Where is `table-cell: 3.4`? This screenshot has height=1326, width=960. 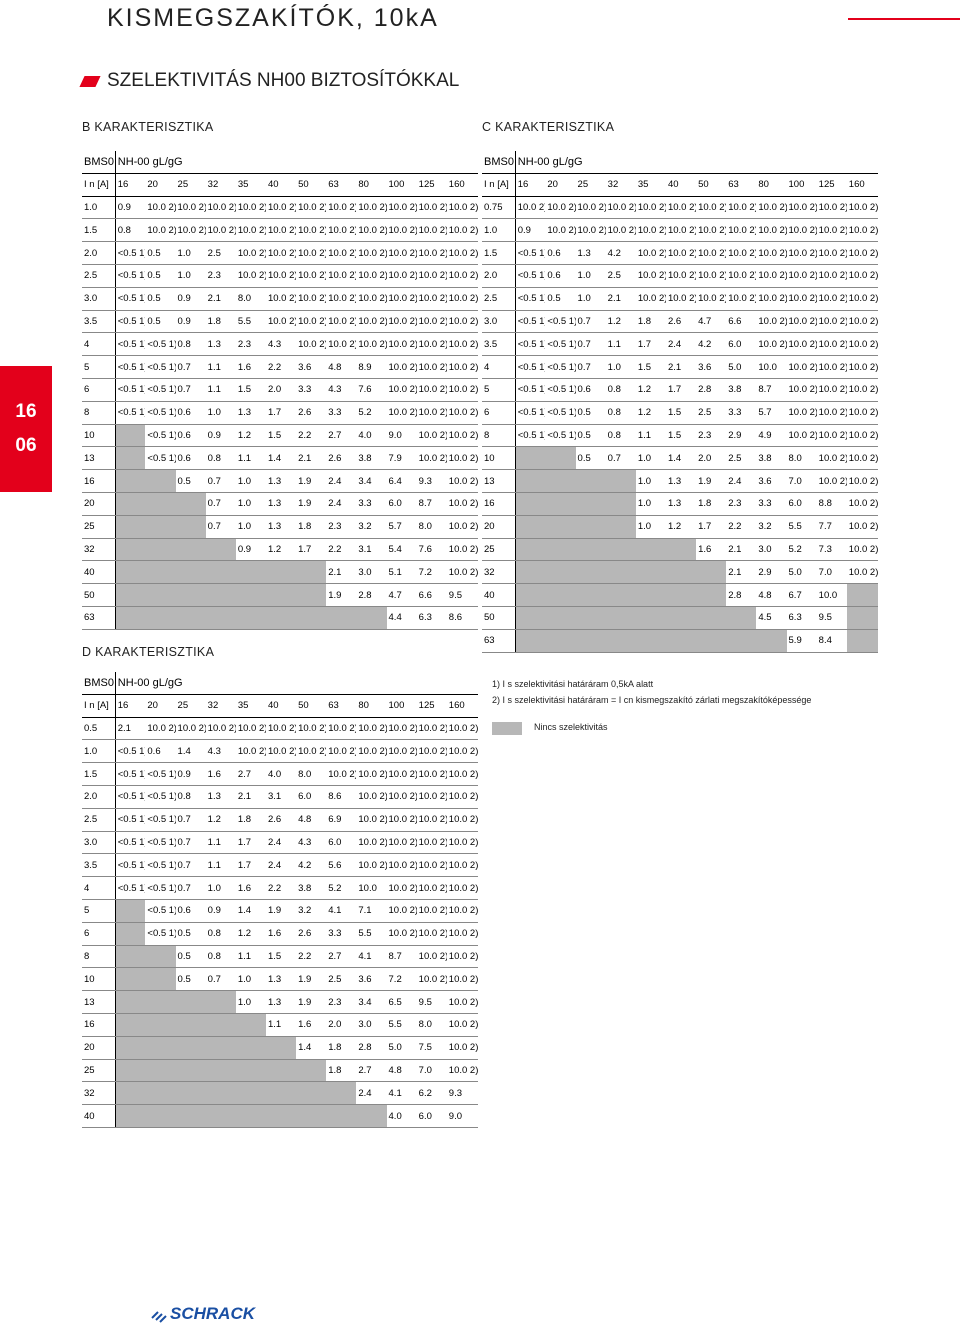 table-cell: 3.4 is located at coordinates (371, 1002).